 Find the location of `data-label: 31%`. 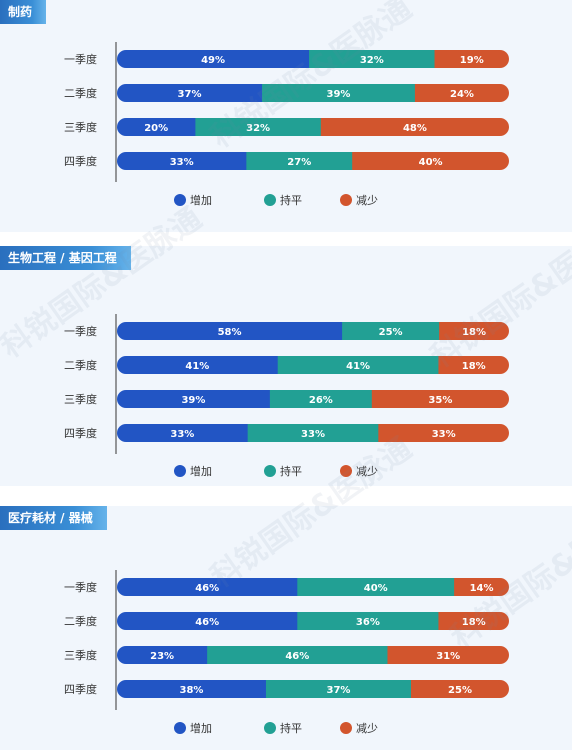

data-label: 31% is located at coordinates (448, 656).